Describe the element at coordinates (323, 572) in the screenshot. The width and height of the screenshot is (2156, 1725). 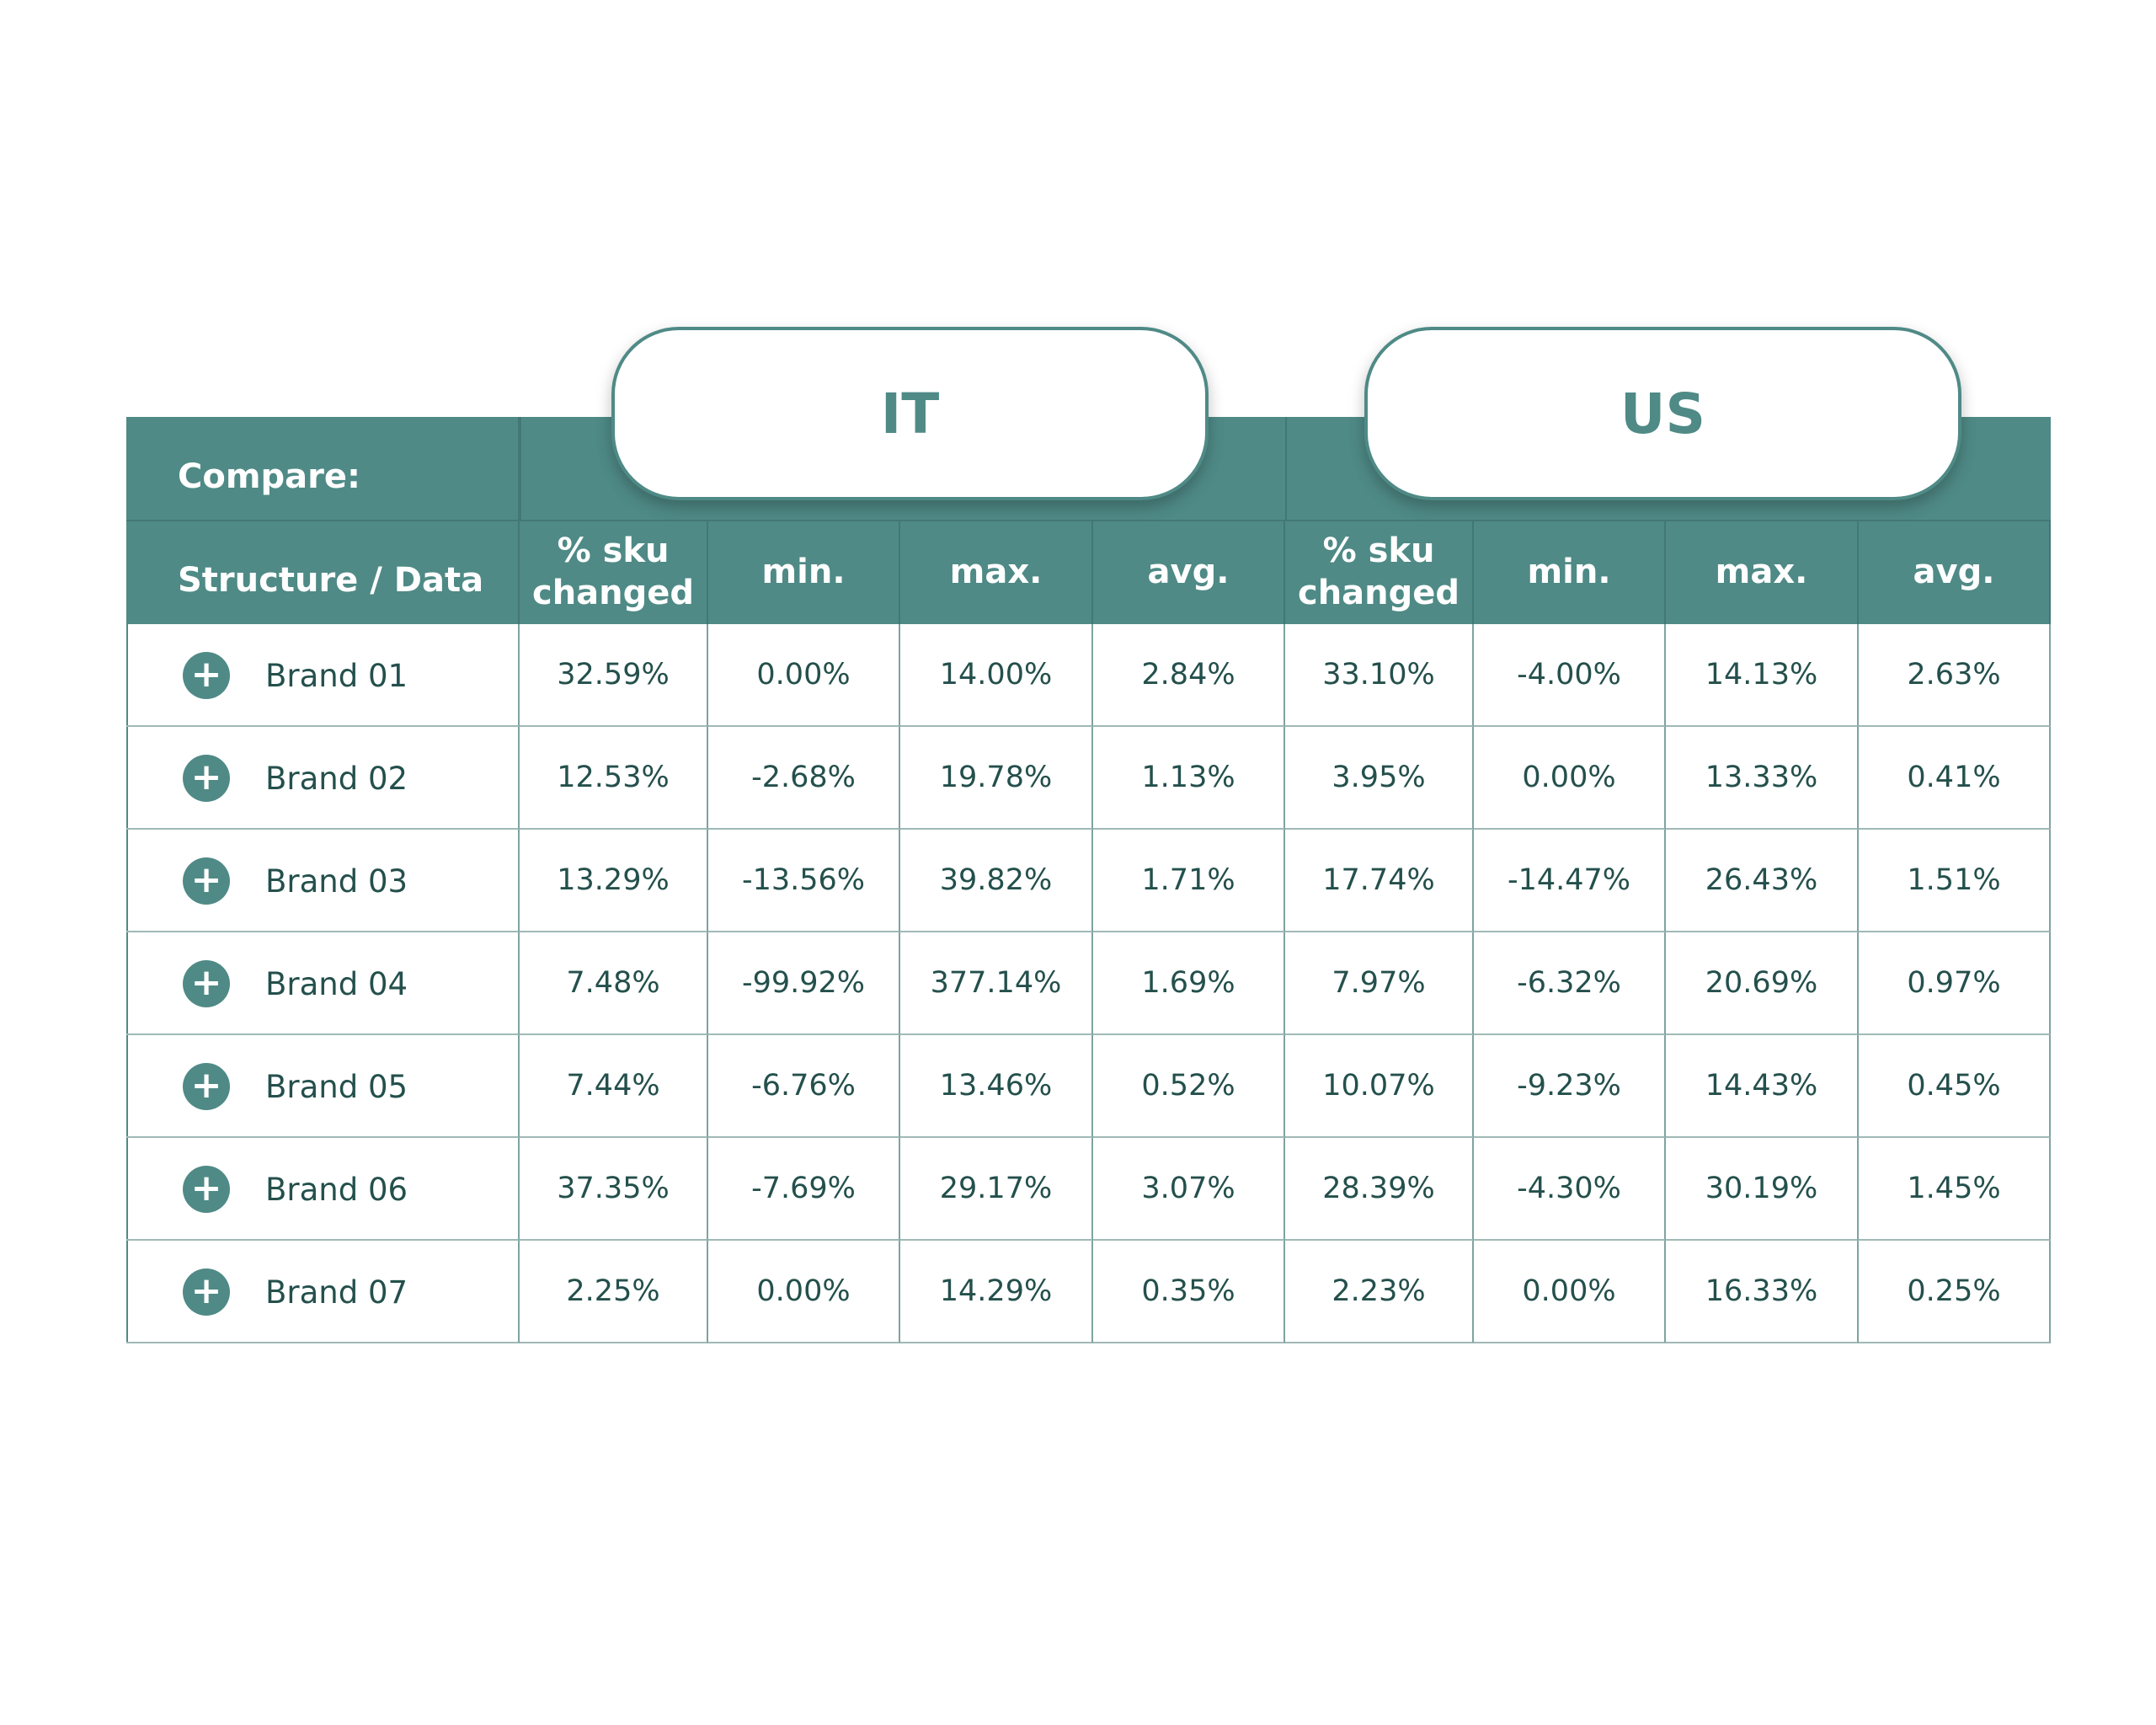
I see `structure-label: Structure / Data` at that location.